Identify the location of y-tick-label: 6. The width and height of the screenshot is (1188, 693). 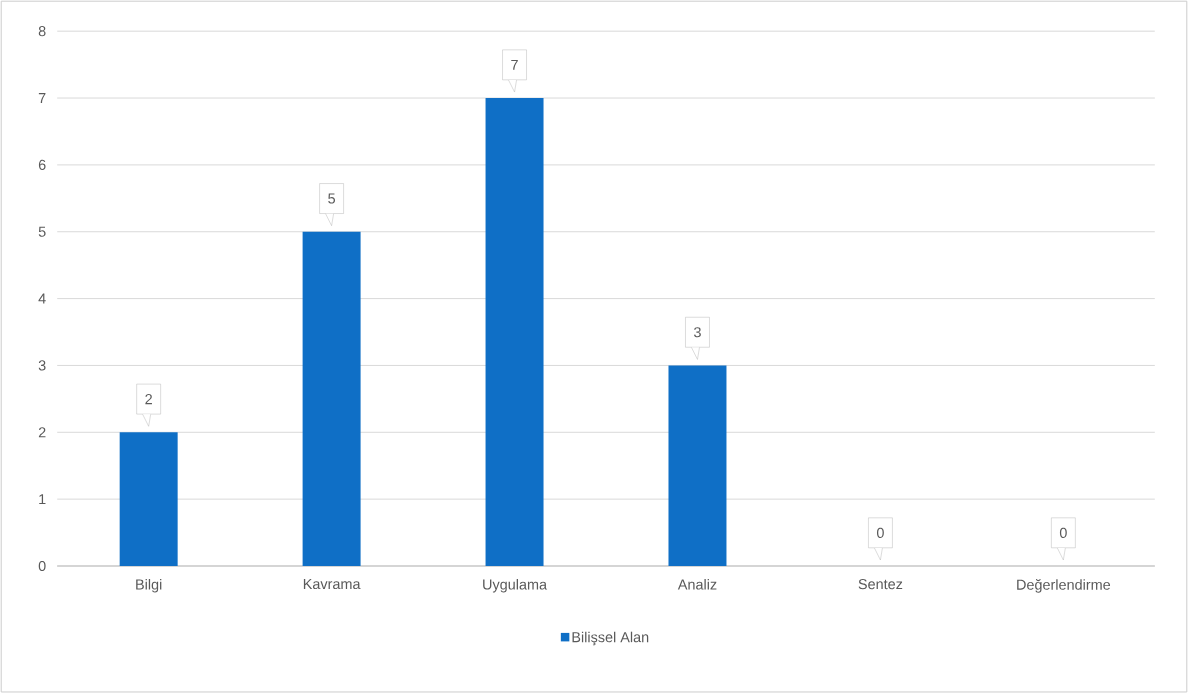
(42, 164).